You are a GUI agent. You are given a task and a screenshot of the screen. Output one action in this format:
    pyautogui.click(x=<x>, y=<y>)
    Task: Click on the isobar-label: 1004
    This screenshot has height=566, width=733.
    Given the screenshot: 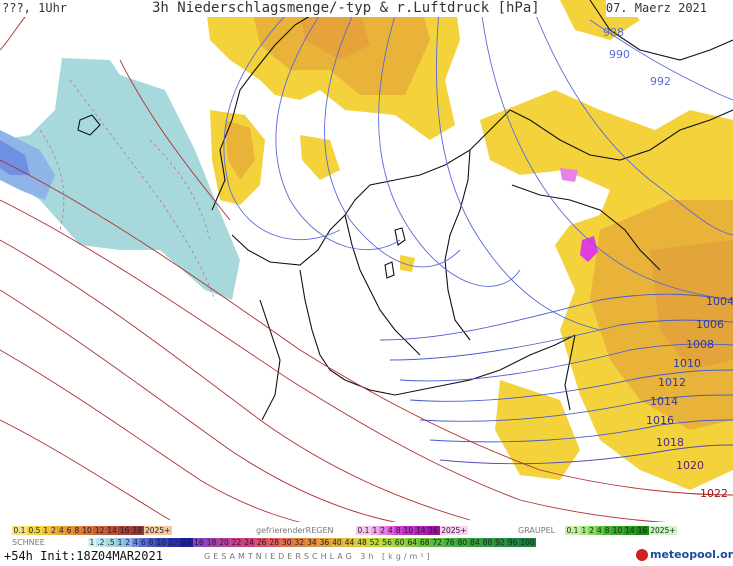 What is the action you would take?
    pyautogui.click(x=719, y=301)
    